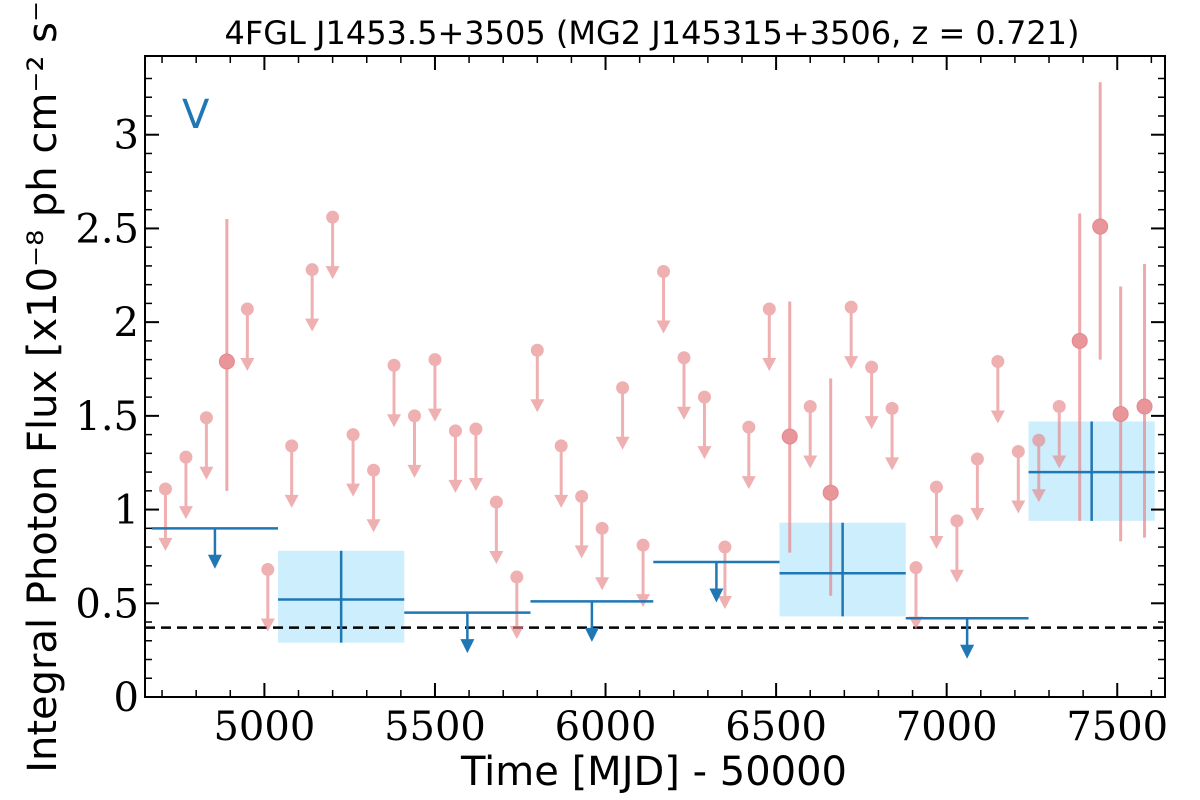  Describe the element at coordinates (435, 727) in the screenshot. I see `x-tick-label: 5500` at that location.